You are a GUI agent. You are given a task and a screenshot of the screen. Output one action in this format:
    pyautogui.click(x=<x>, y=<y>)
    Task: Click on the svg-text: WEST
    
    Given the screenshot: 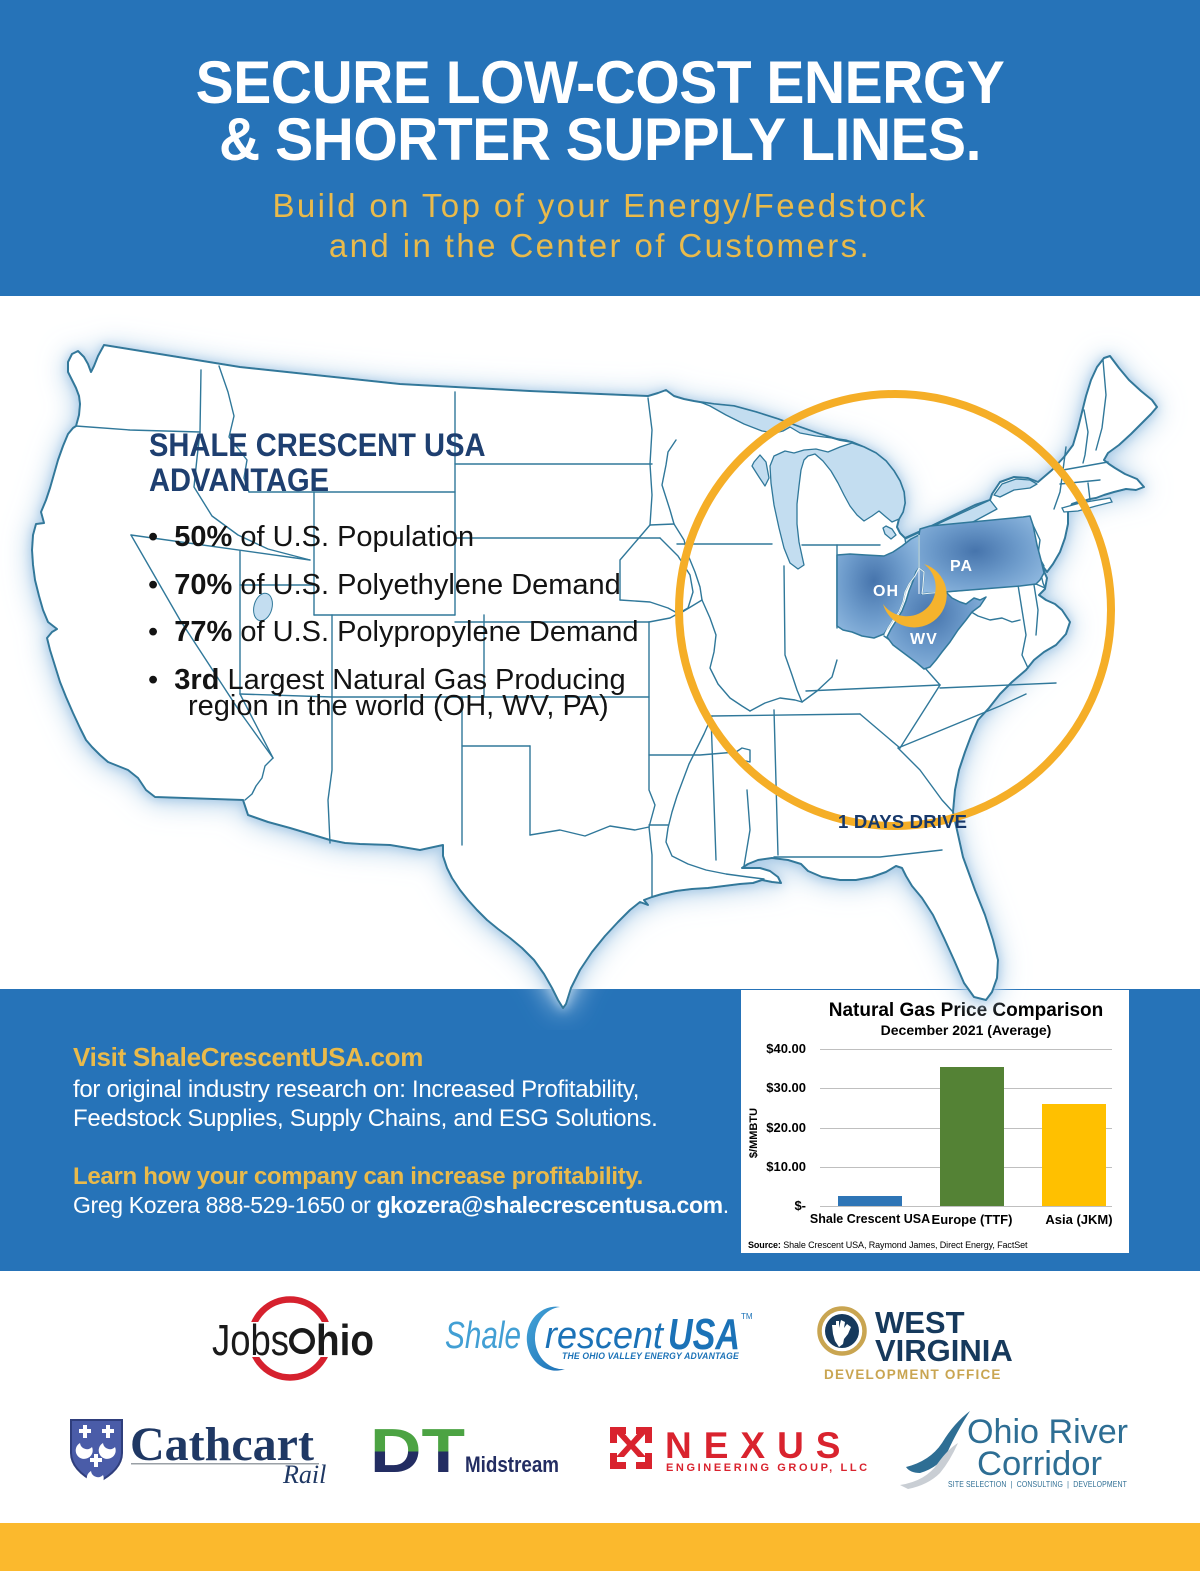 What is the action you would take?
    pyautogui.click(x=920, y=1322)
    